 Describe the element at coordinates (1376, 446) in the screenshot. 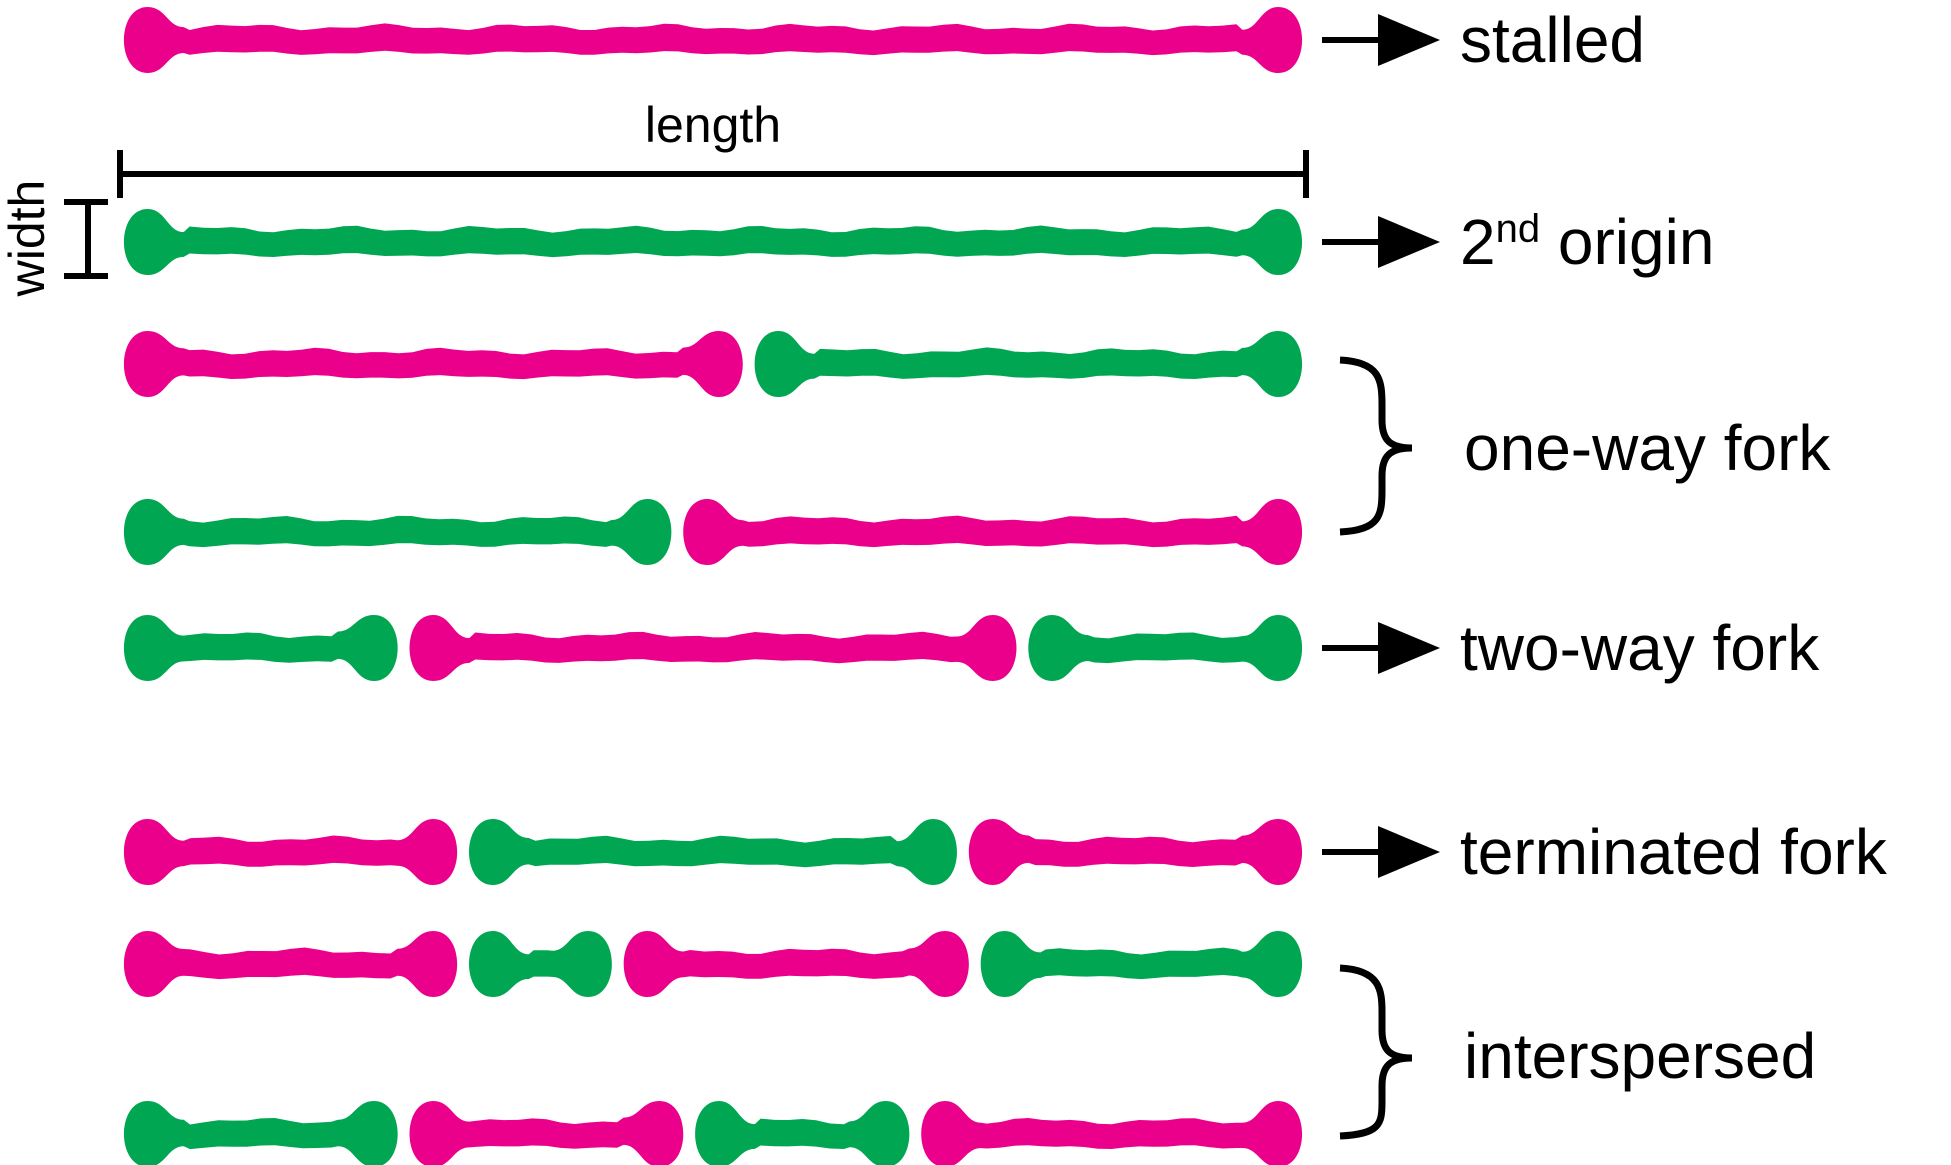

I see `one-way-fork-brace-icon` at that location.